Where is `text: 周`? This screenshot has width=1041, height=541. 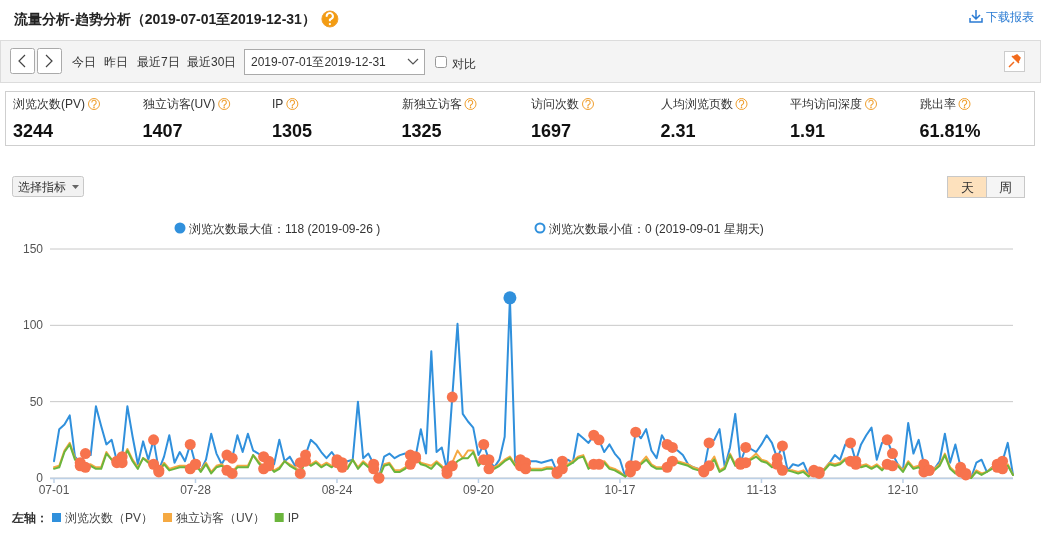
text: 周 is located at coordinates (1005, 187).